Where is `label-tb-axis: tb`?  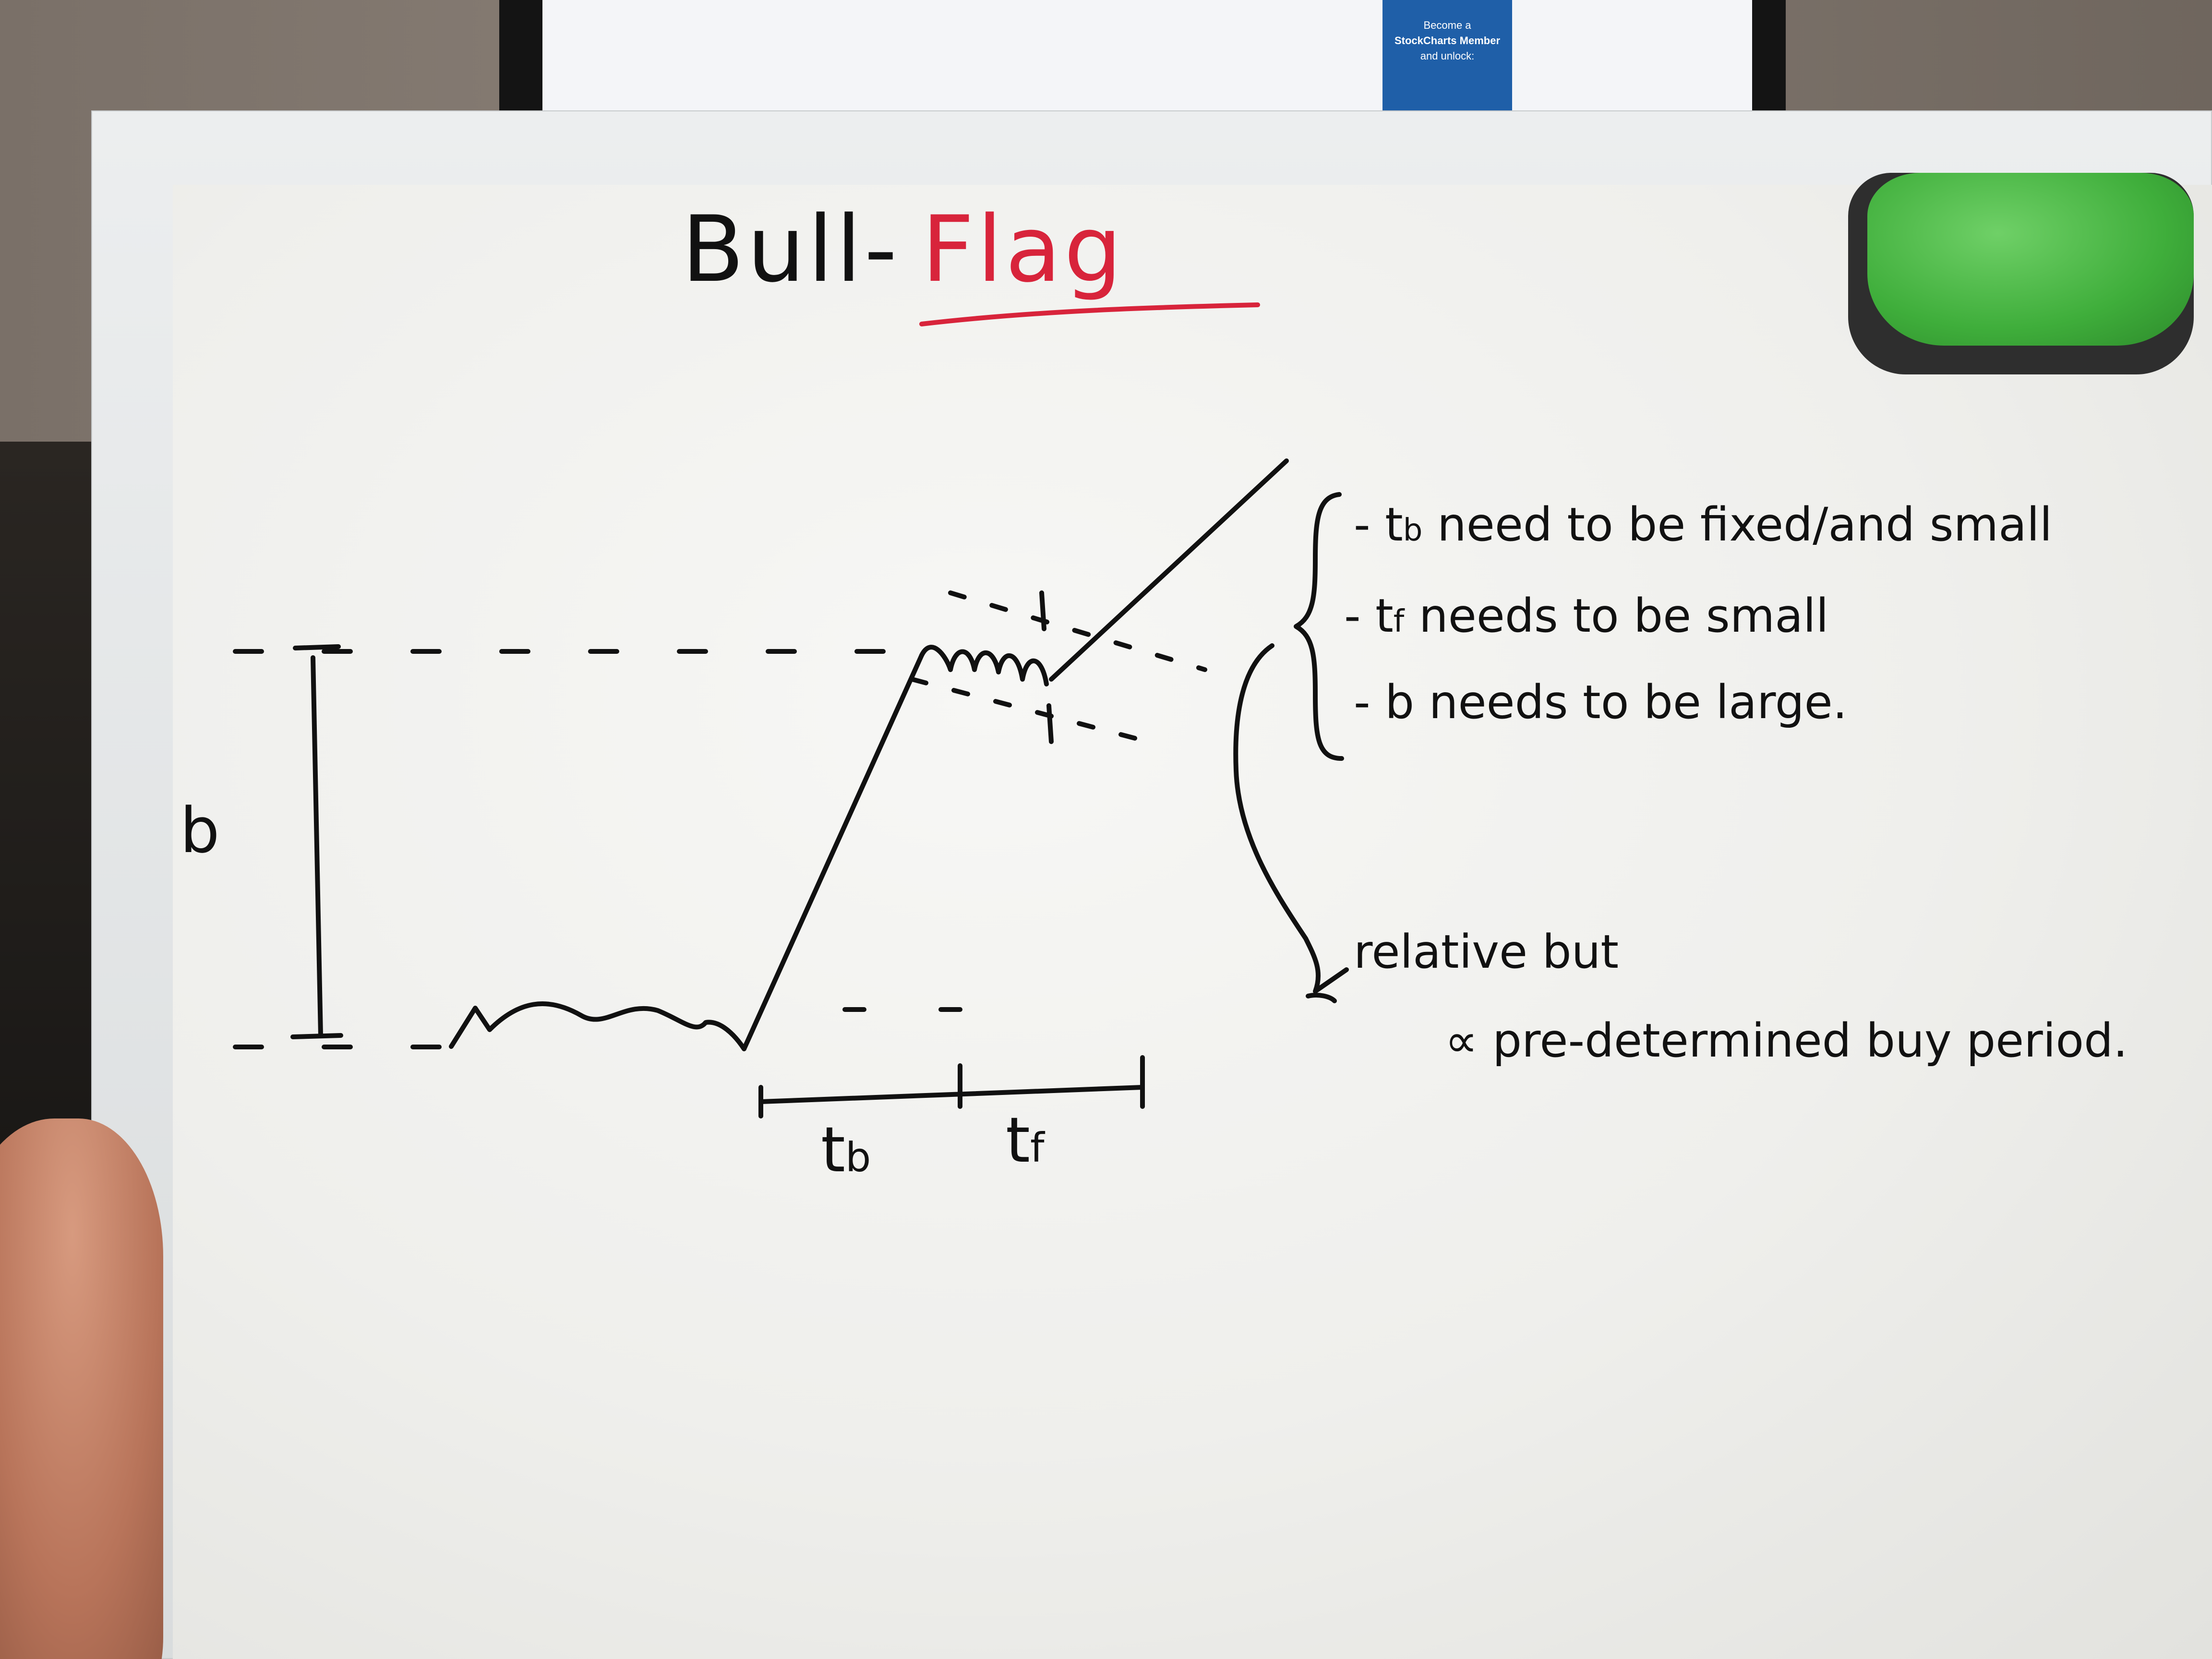 label-tb-axis: tb is located at coordinates (846, 1149).